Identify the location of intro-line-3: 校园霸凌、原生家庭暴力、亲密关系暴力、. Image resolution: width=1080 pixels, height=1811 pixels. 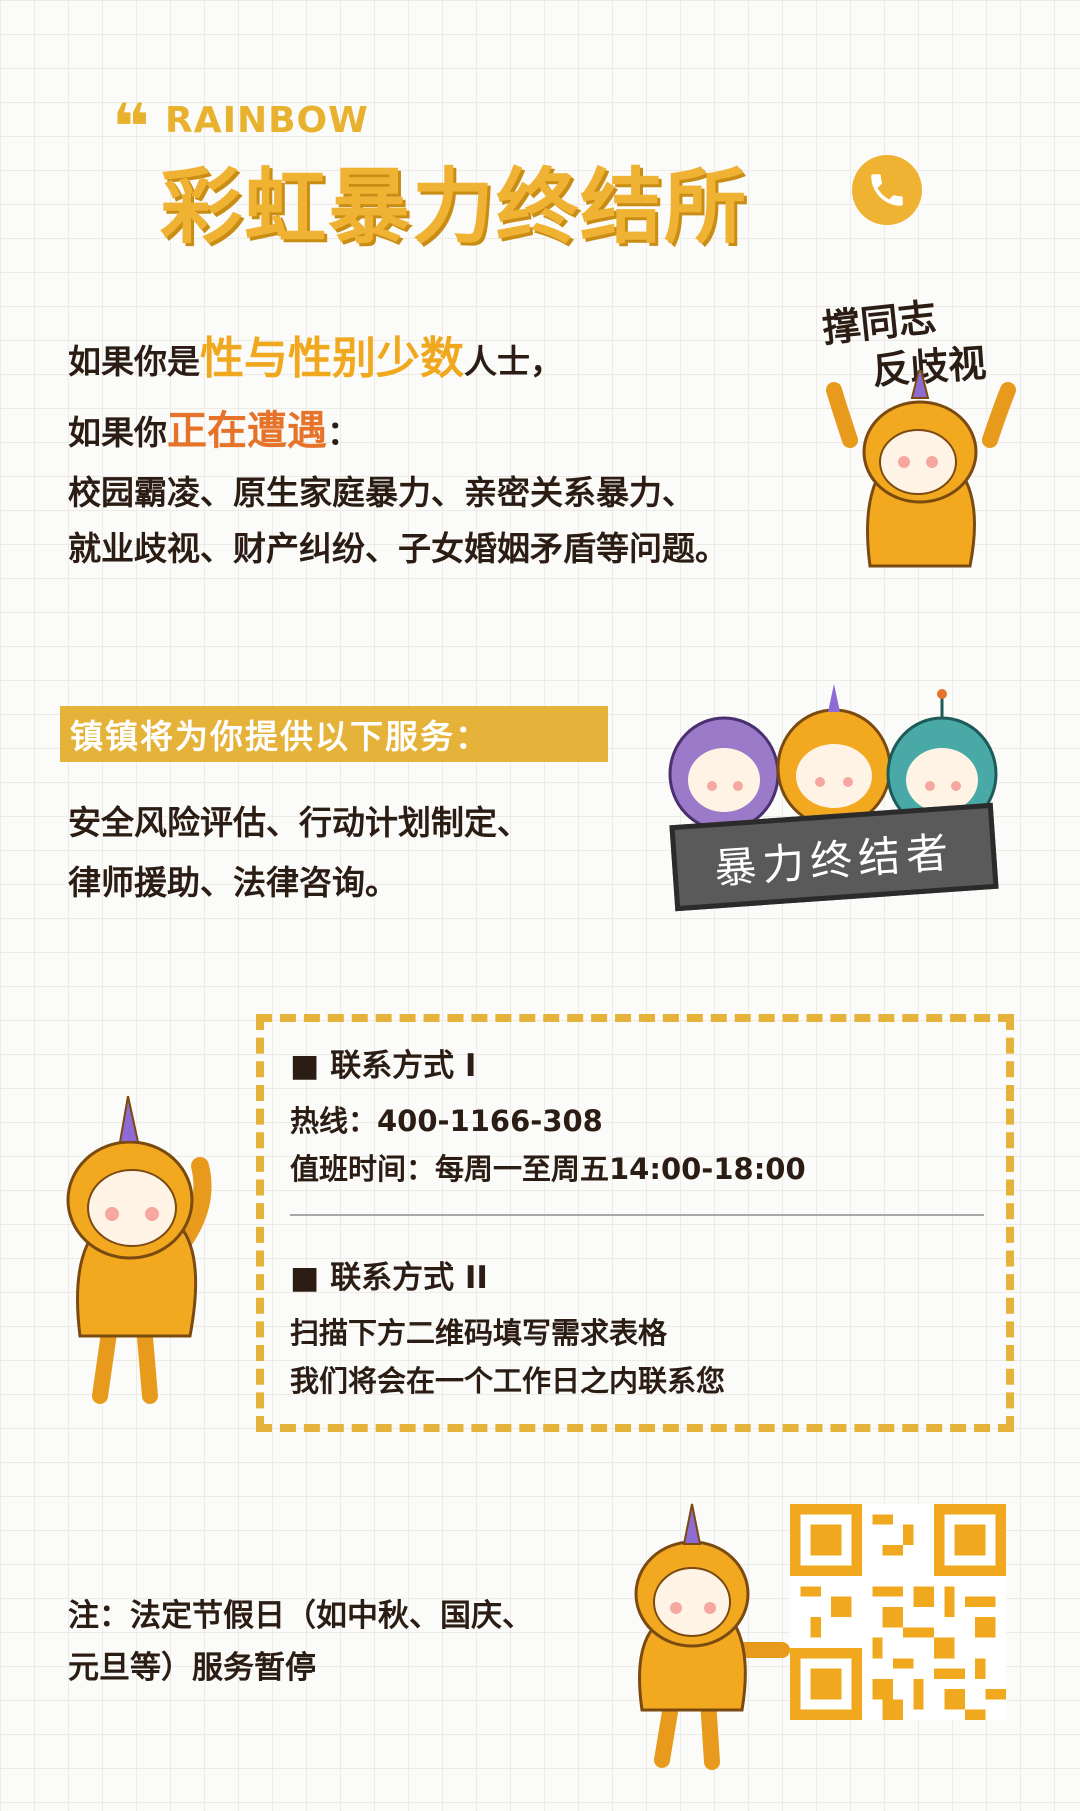
(381, 492).